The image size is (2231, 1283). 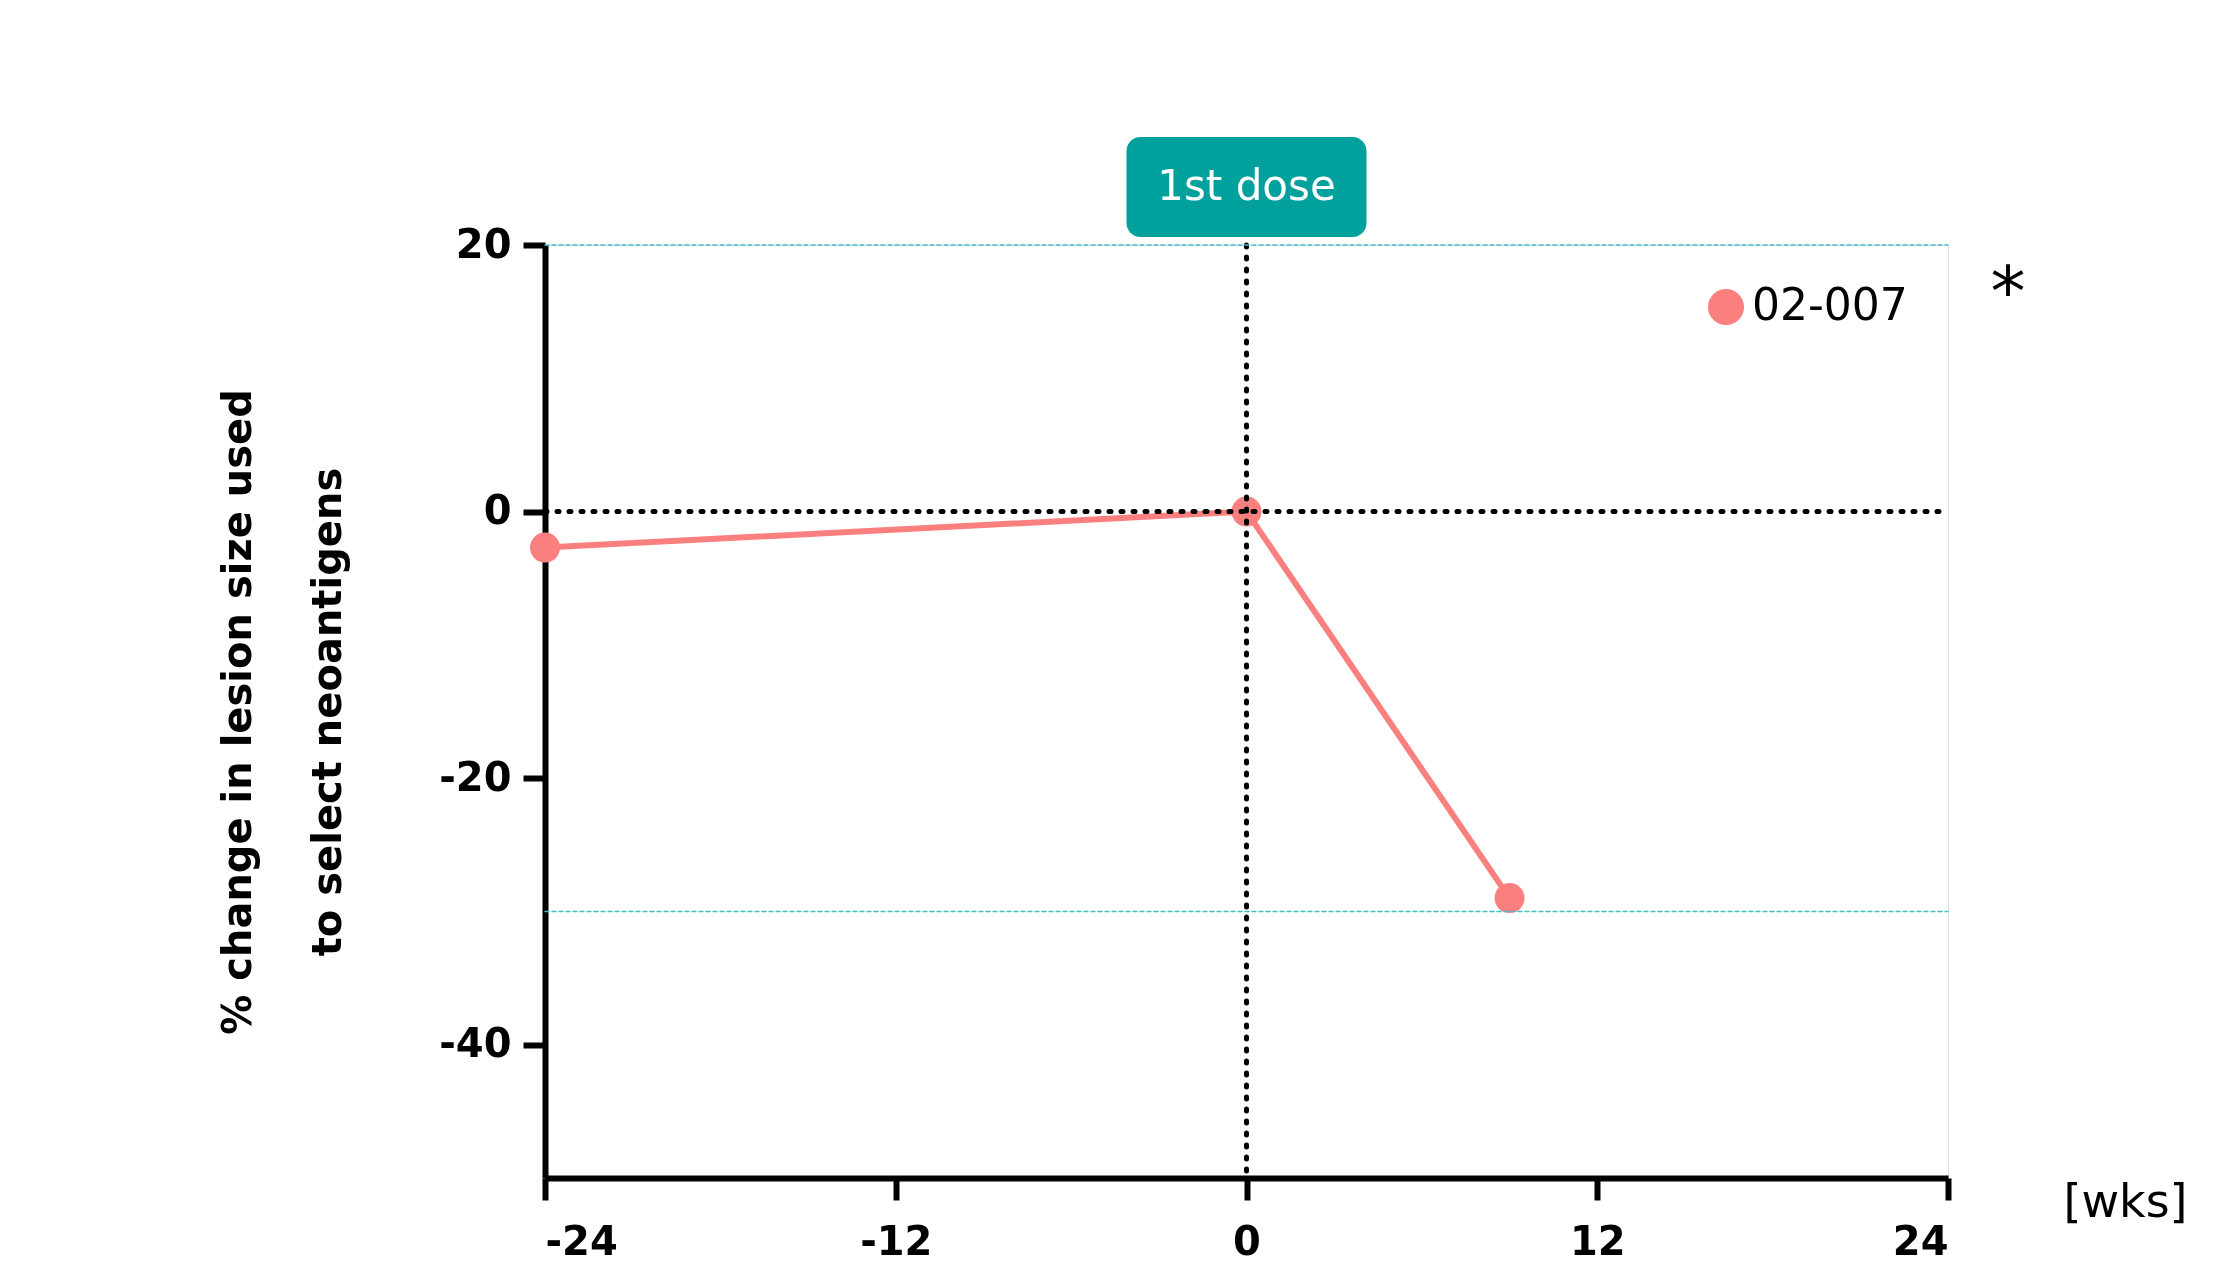 I want to click on x-tick-label: 0, so click(x=1247, y=1240).